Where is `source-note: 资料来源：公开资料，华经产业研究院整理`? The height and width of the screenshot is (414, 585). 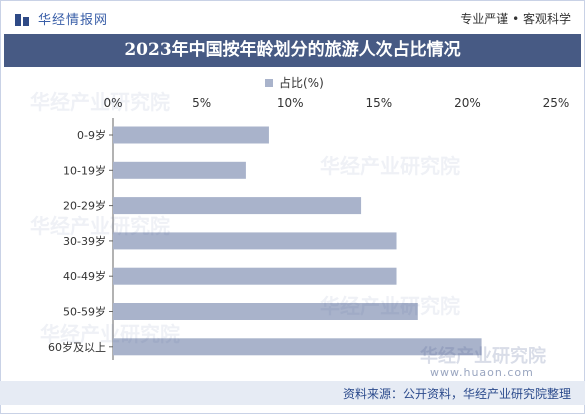
source-note: 资料来源：公开资料，华经产业研究院整理 is located at coordinates (456, 394).